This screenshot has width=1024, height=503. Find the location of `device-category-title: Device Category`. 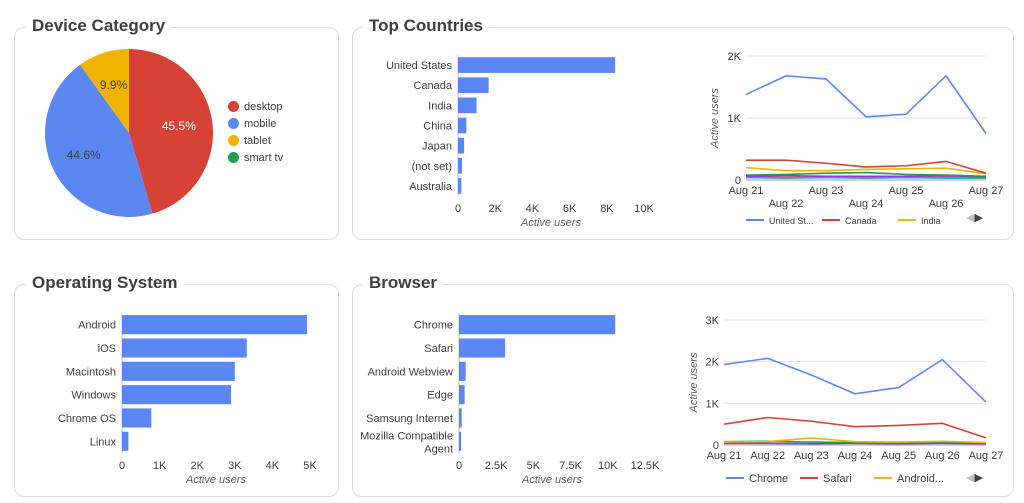

device-category-title: Device Category is located at coordinates (99, 26).